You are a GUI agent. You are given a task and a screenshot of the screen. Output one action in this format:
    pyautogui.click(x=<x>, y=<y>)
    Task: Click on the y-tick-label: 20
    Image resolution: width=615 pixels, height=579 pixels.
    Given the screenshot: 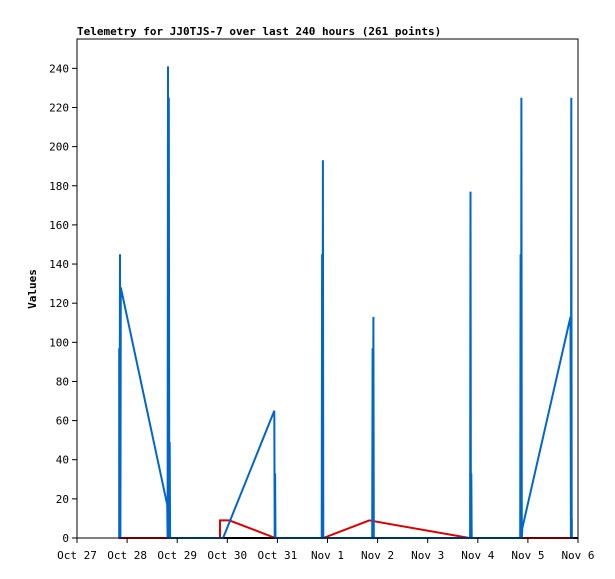 What is the action you would take?
    pyautogui.click(x=62, y=499)
    